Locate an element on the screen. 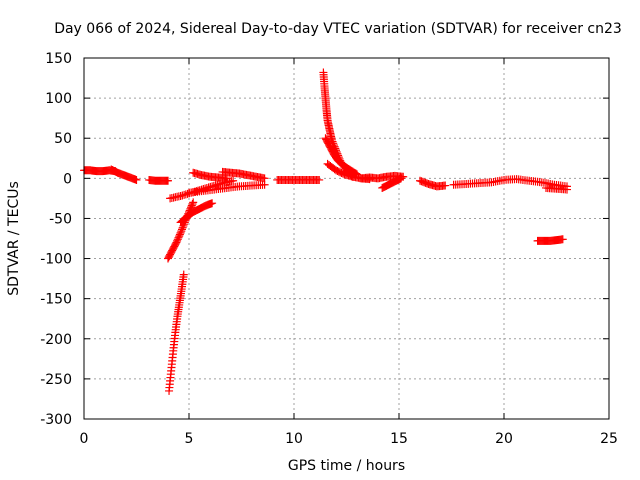  series-arc-e is located at coordinates (181, 230).